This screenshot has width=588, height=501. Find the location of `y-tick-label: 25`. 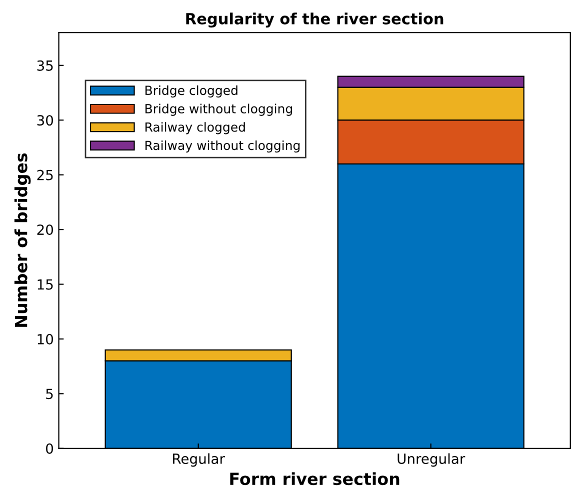

y-tick-label: 25 is located at coordinates (45, 175).